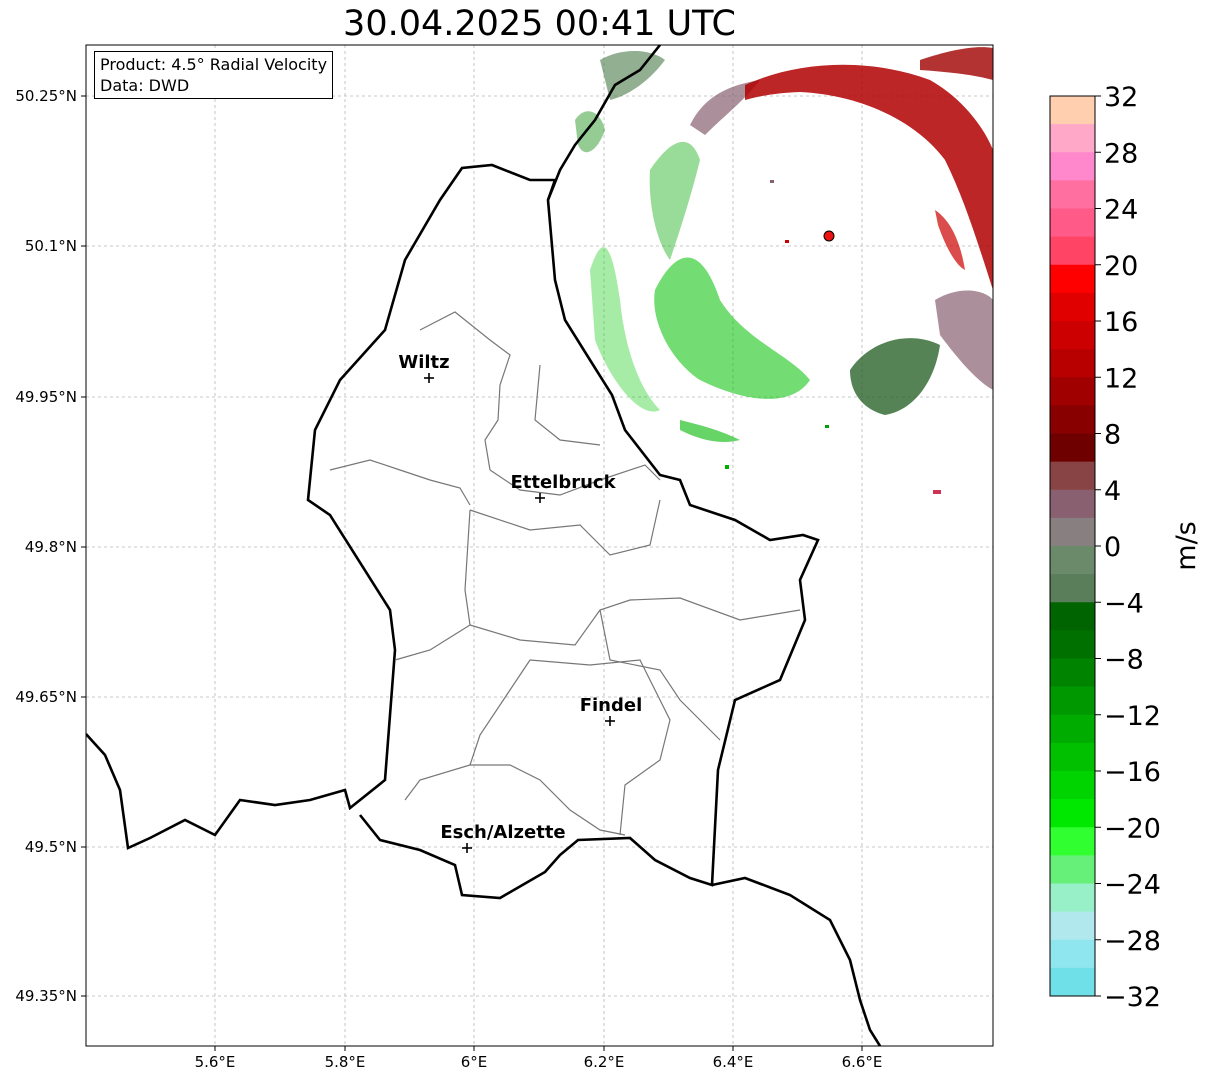  What do you see at coordinates (215, 1062) in the screenshot?
I see `x-tick-label: 5.6°E` at bounding box center [215, 1062].